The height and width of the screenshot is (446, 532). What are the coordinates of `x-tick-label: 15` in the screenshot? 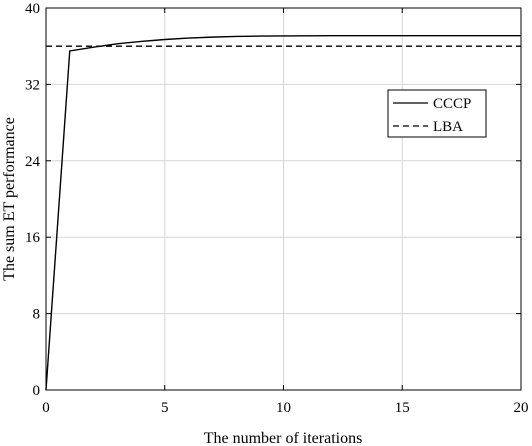 It's located at (402, 408).